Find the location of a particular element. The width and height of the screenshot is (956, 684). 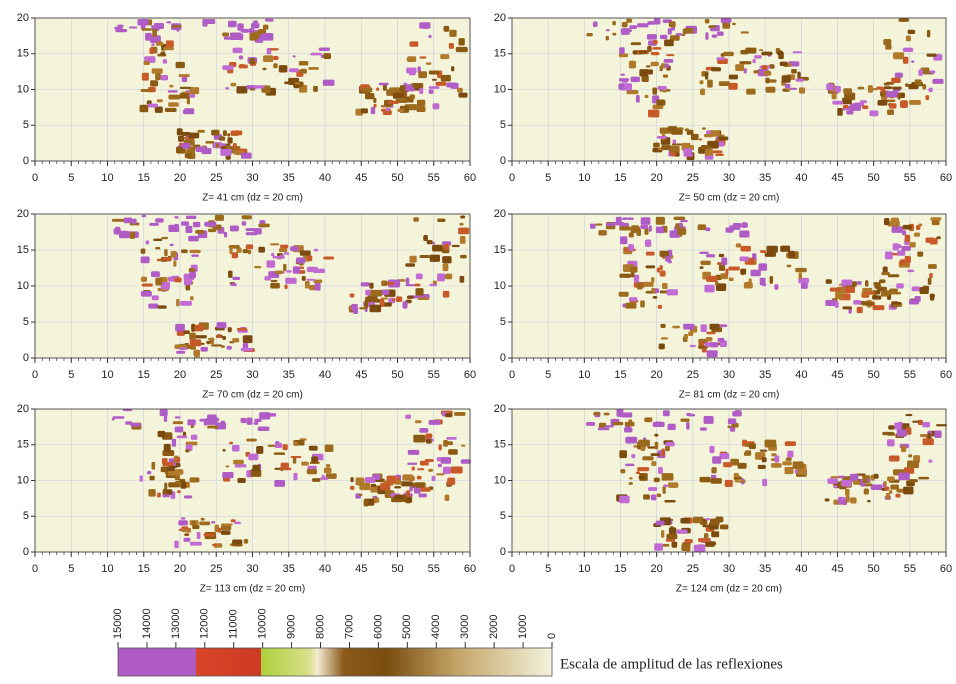

x-tick-label: 55 is located at coordinates (910, 375).